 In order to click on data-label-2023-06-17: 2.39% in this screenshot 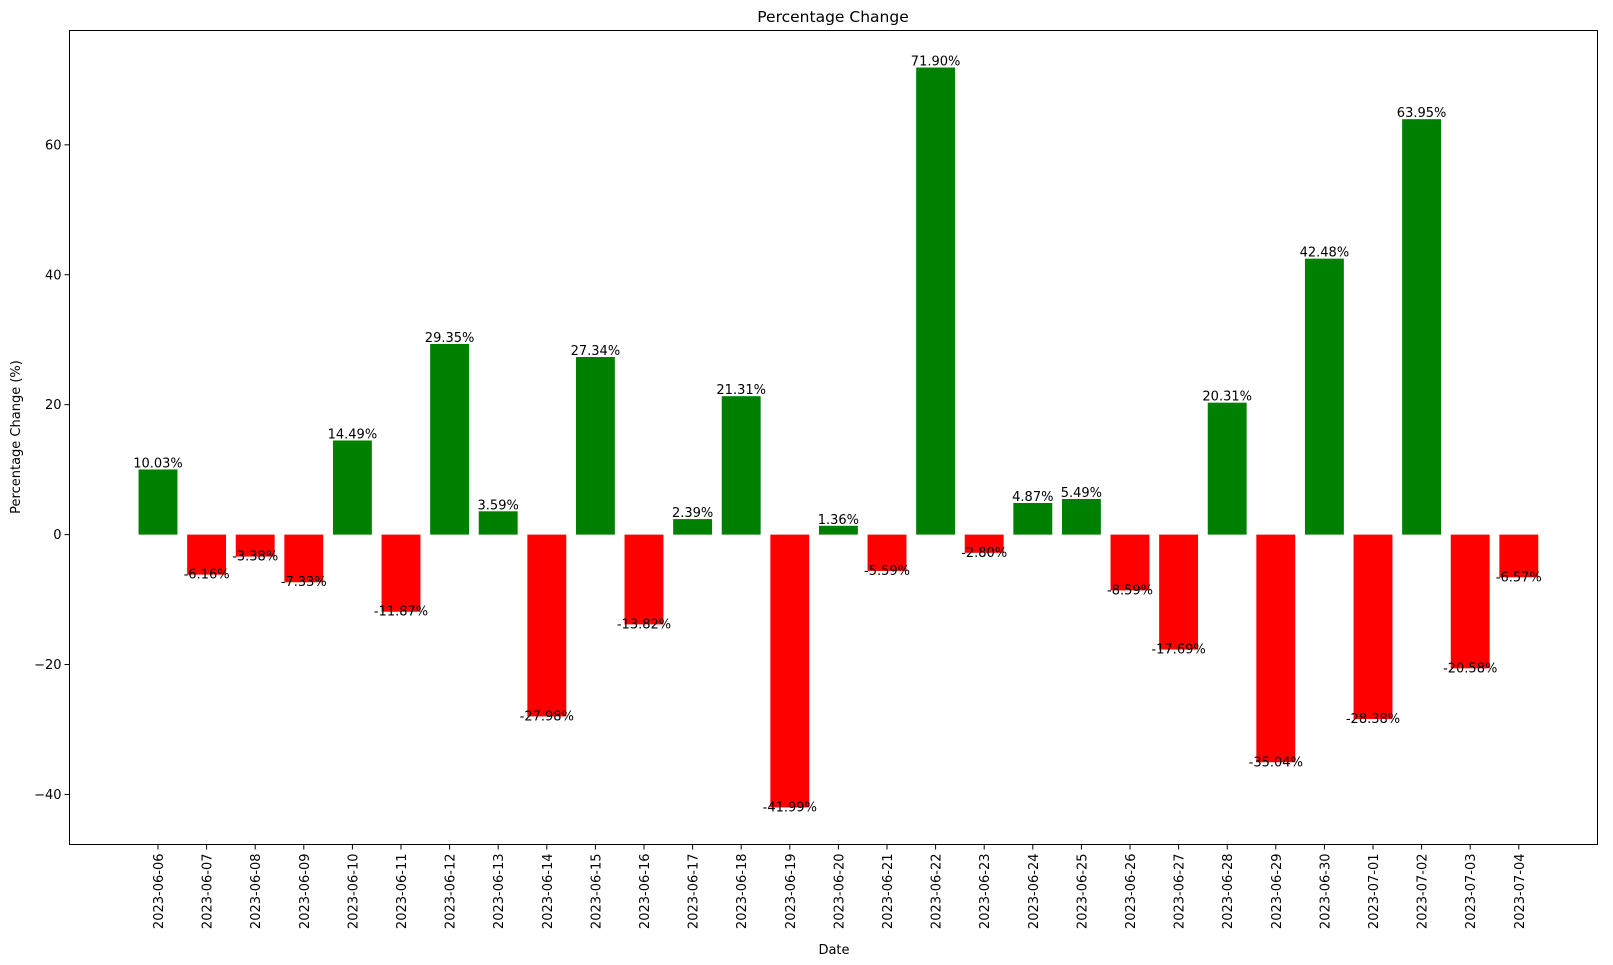, I will do `click(692, 513)`.